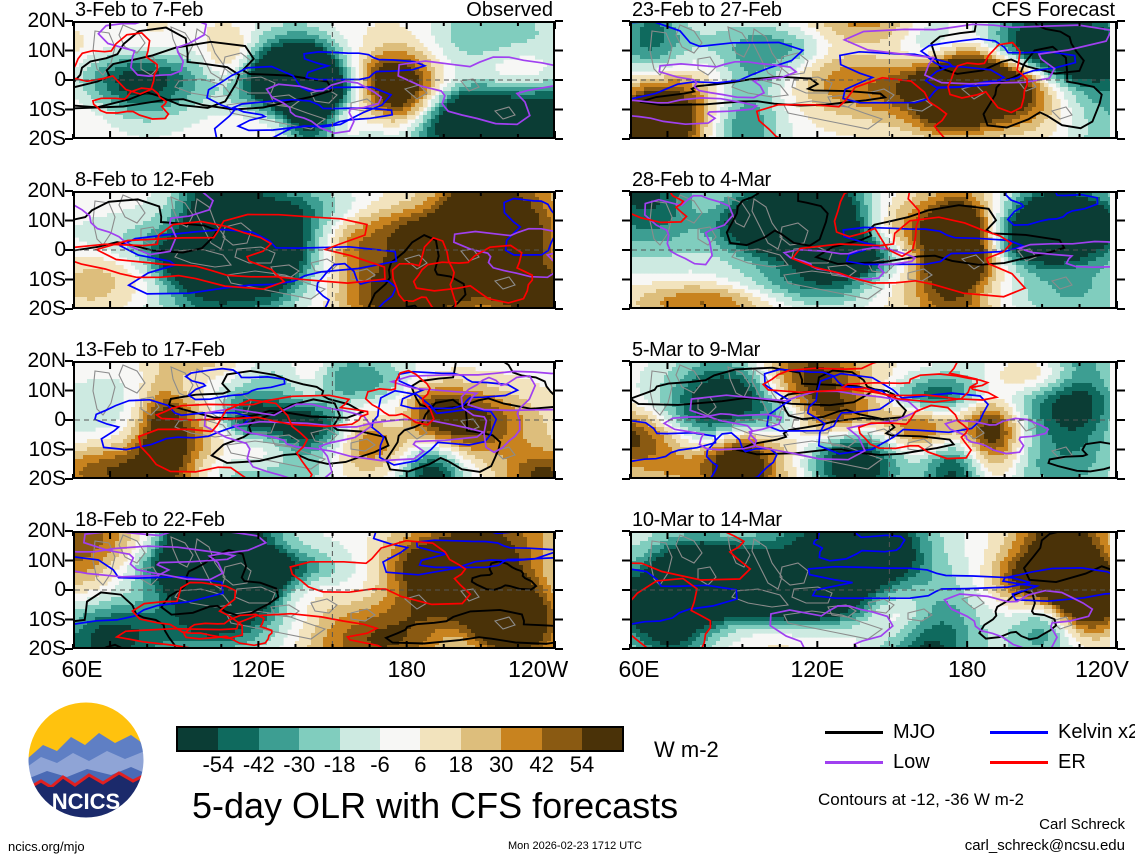 The image size is (1135, 860). I want to click on colorbar, so click(400, 739).